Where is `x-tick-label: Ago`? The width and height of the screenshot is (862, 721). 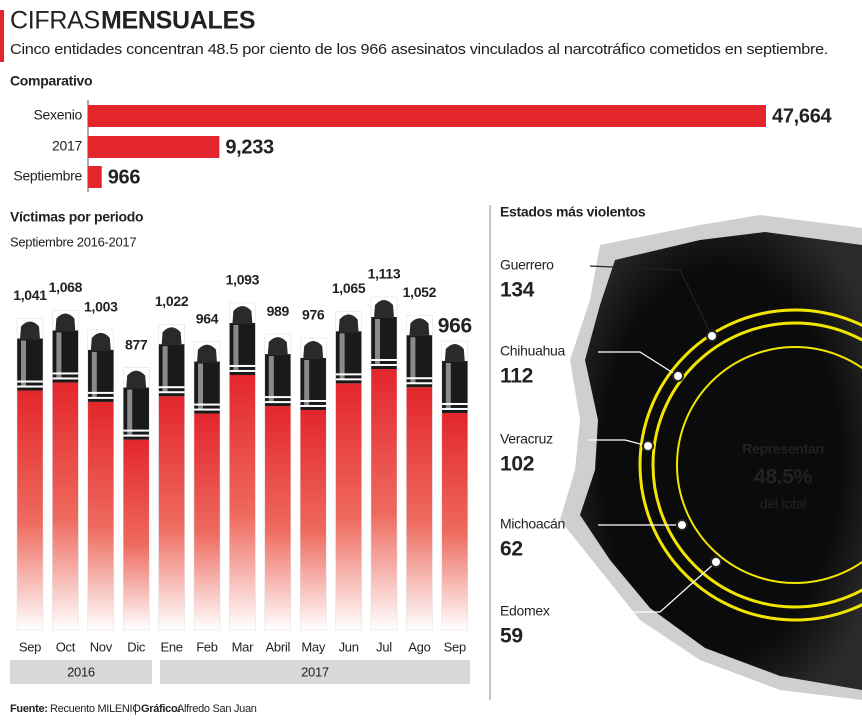
x-tick-label: Ago is located at coordinates (419, 646).